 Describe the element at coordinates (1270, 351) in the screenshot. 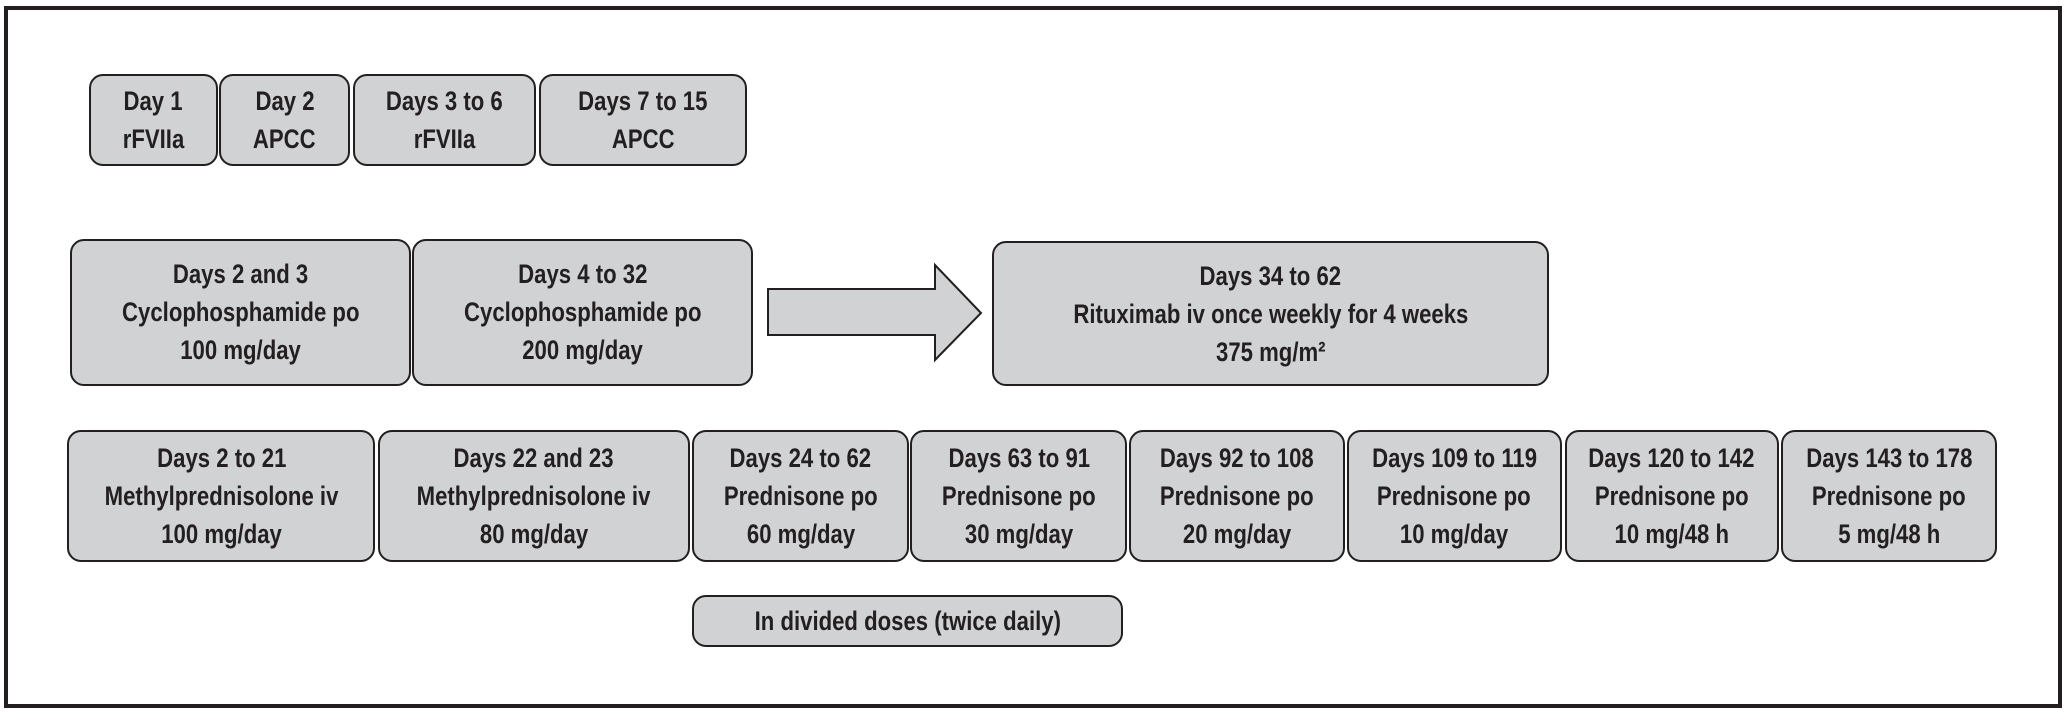

I see `box-text: 375 mg/m²` at that location.